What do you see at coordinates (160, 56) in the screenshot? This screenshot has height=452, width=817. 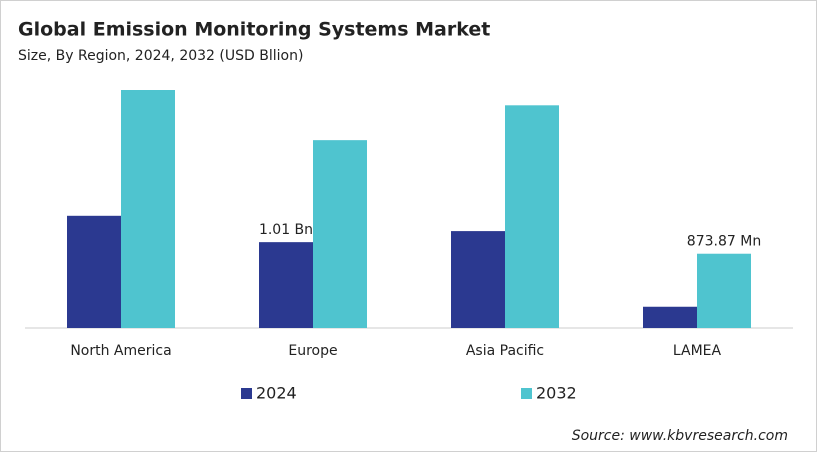 I see `chart-subtitle: Size, By Region, 2024, 2032 (USD Bllion)` at bounding box center [160, 56].